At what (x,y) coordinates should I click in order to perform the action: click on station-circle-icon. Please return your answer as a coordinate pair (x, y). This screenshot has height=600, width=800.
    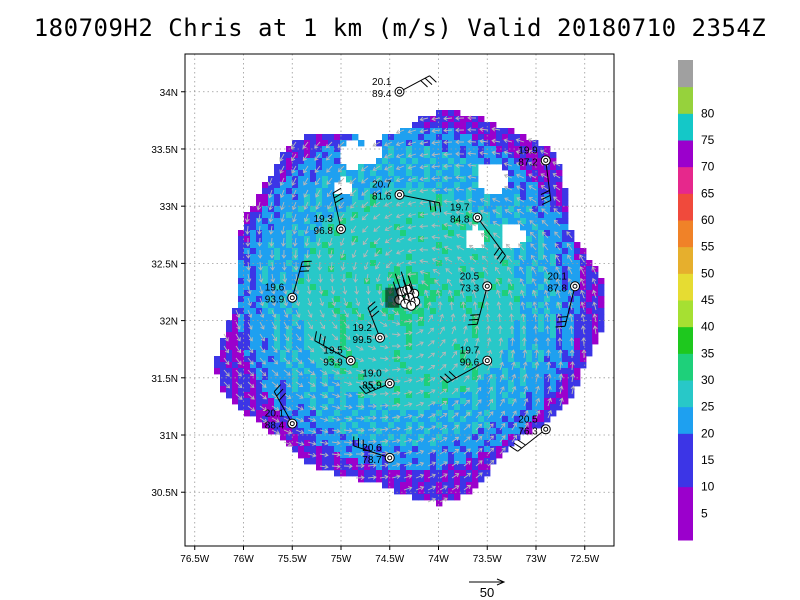
    Looking at the image, I should click on (389, 383).